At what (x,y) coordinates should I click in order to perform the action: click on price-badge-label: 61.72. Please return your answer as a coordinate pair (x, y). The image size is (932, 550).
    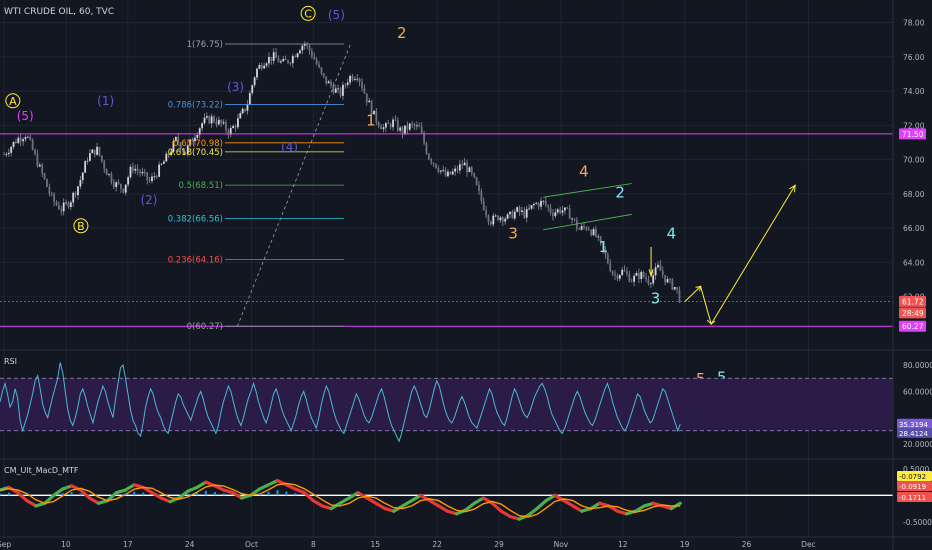
    Looking at the image, I should click on (913, 301).